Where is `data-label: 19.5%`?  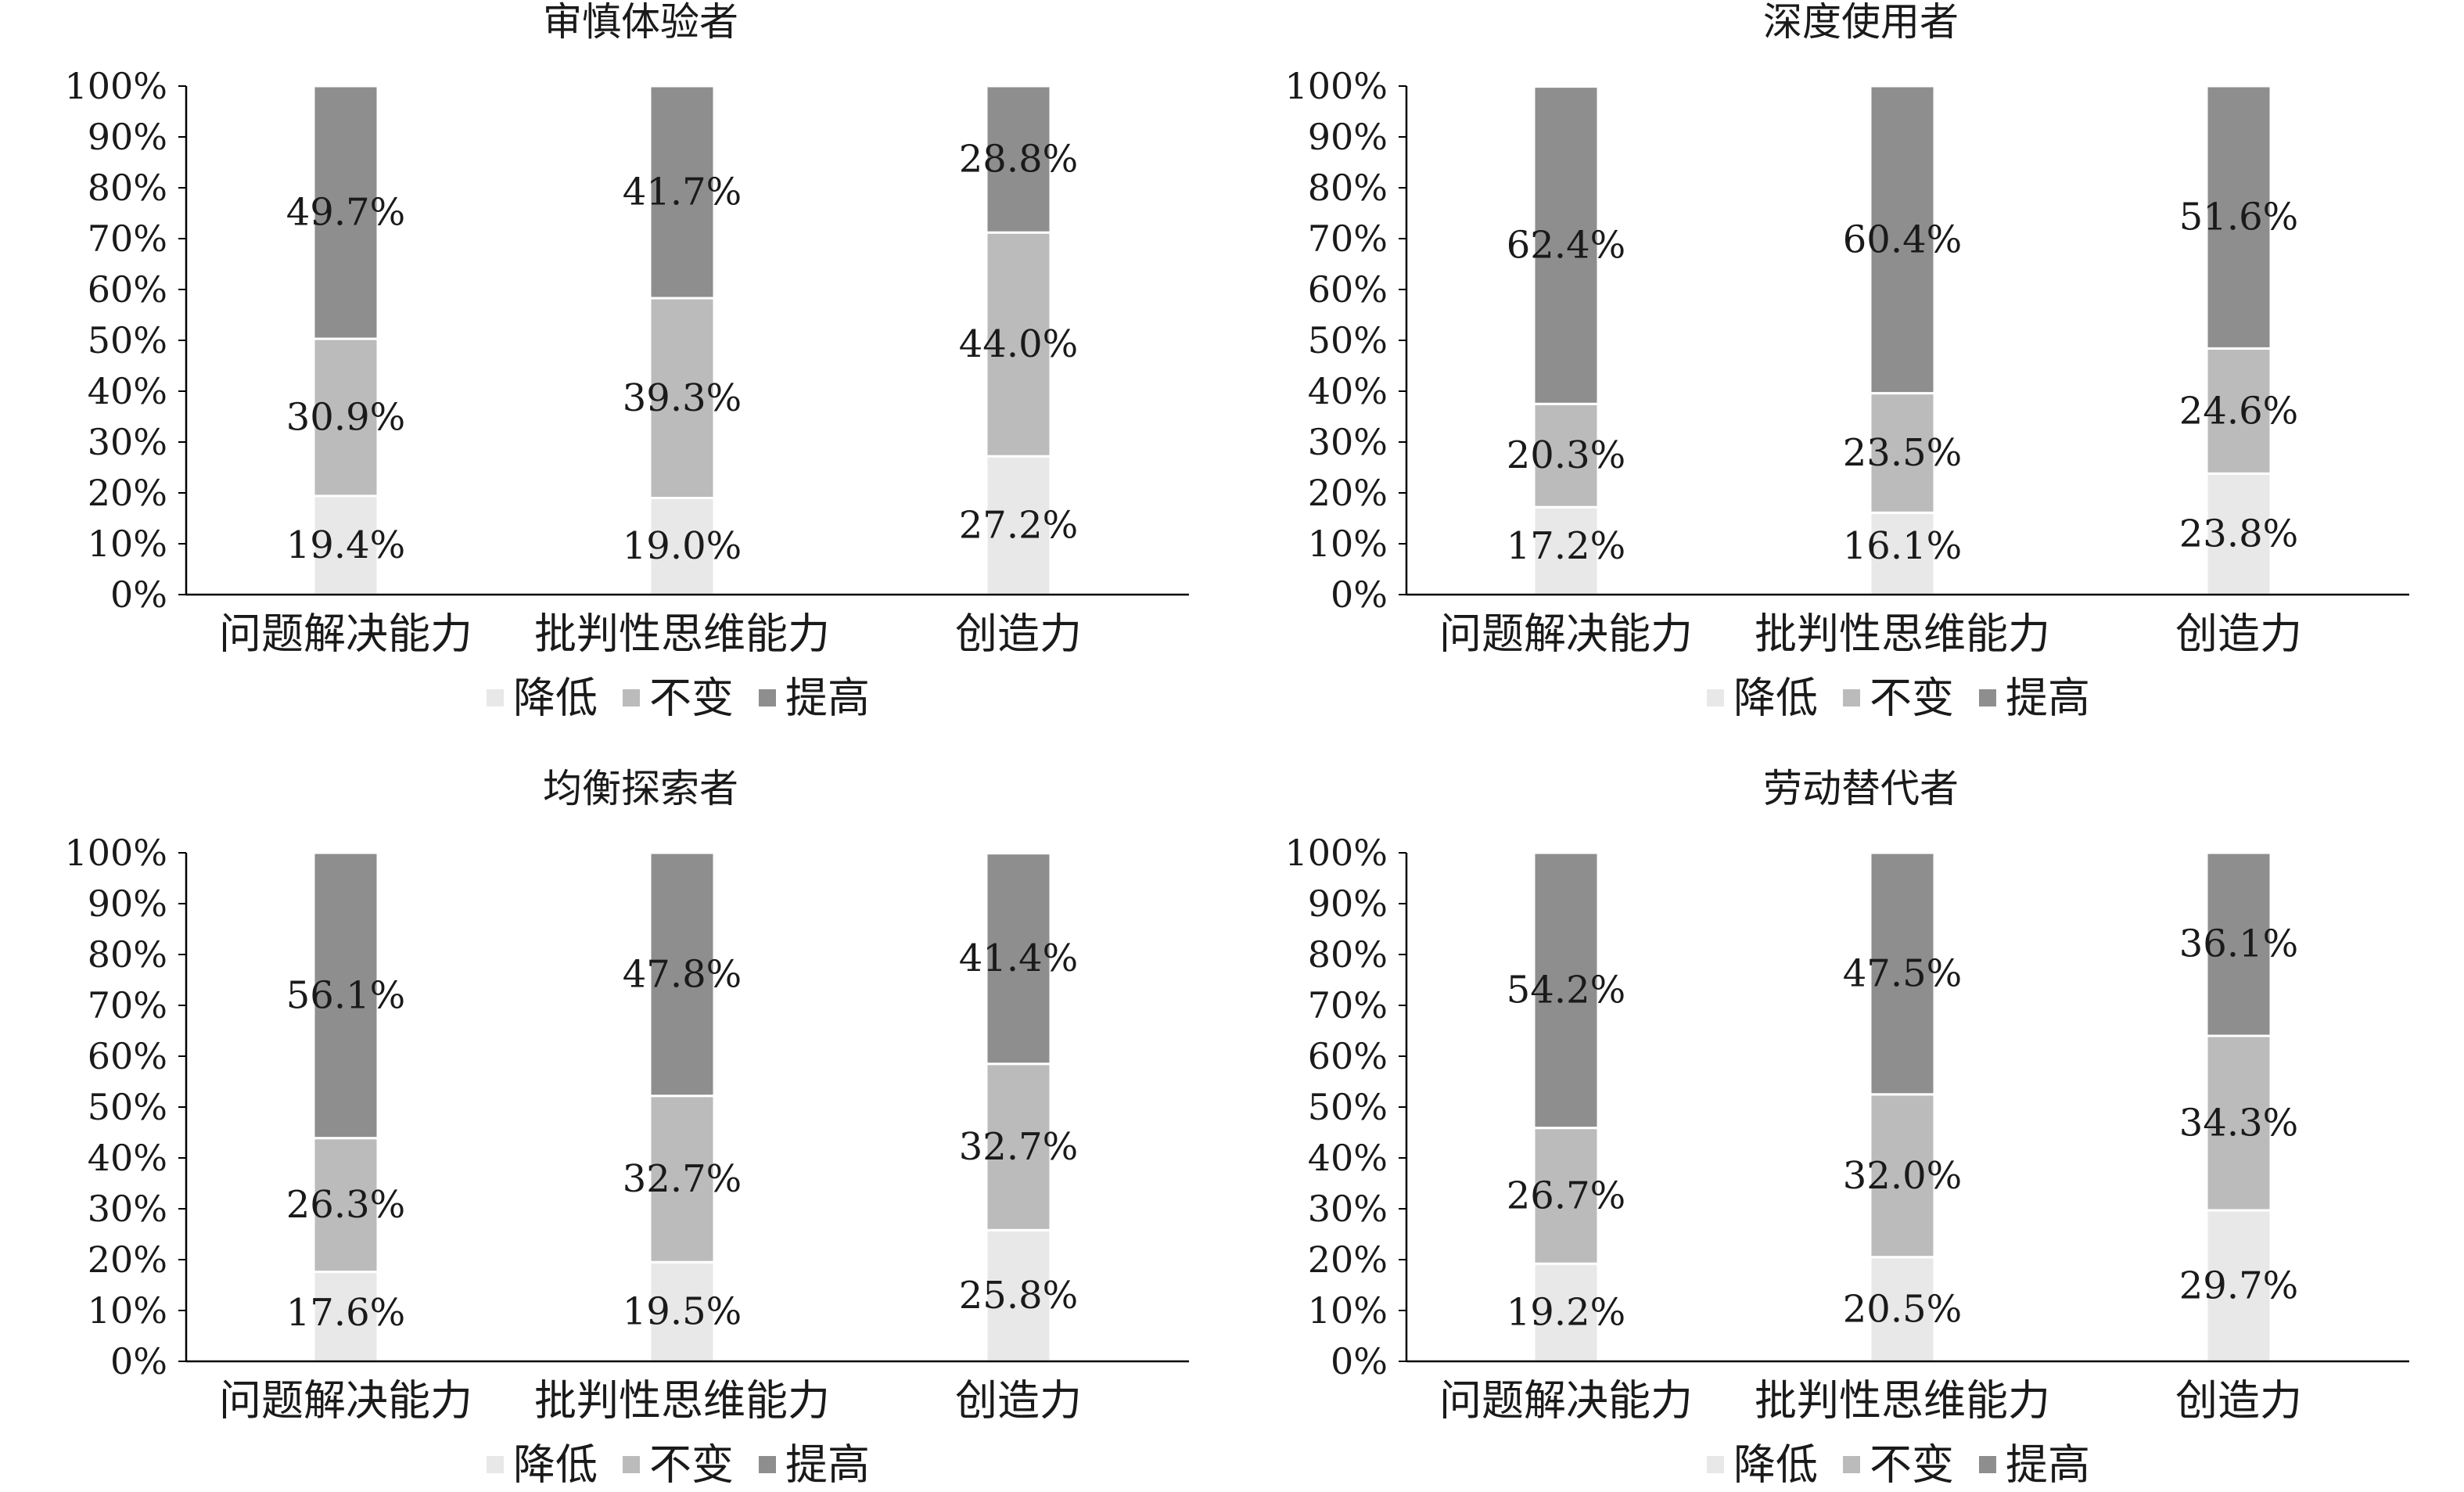
data-label: 19.5% is located at coordinates (682, 1312).